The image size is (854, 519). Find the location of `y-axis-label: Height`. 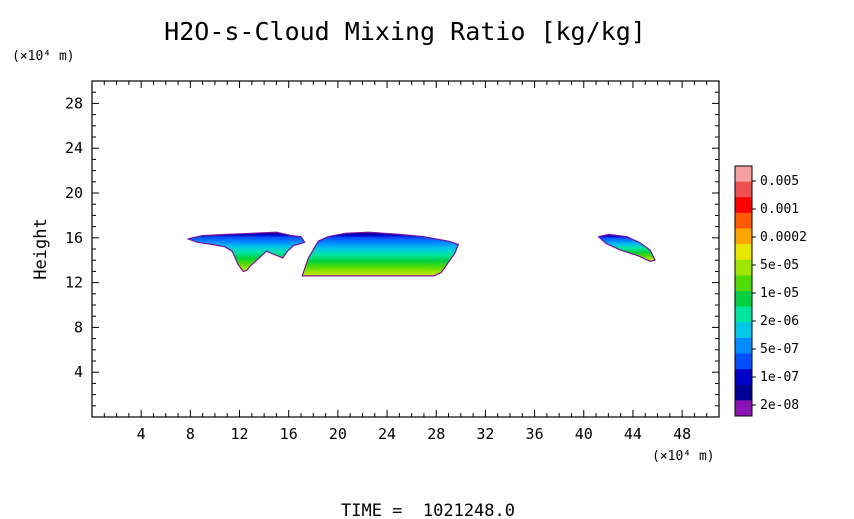

y-axis-label: Height is located at coordinates (41, 248).